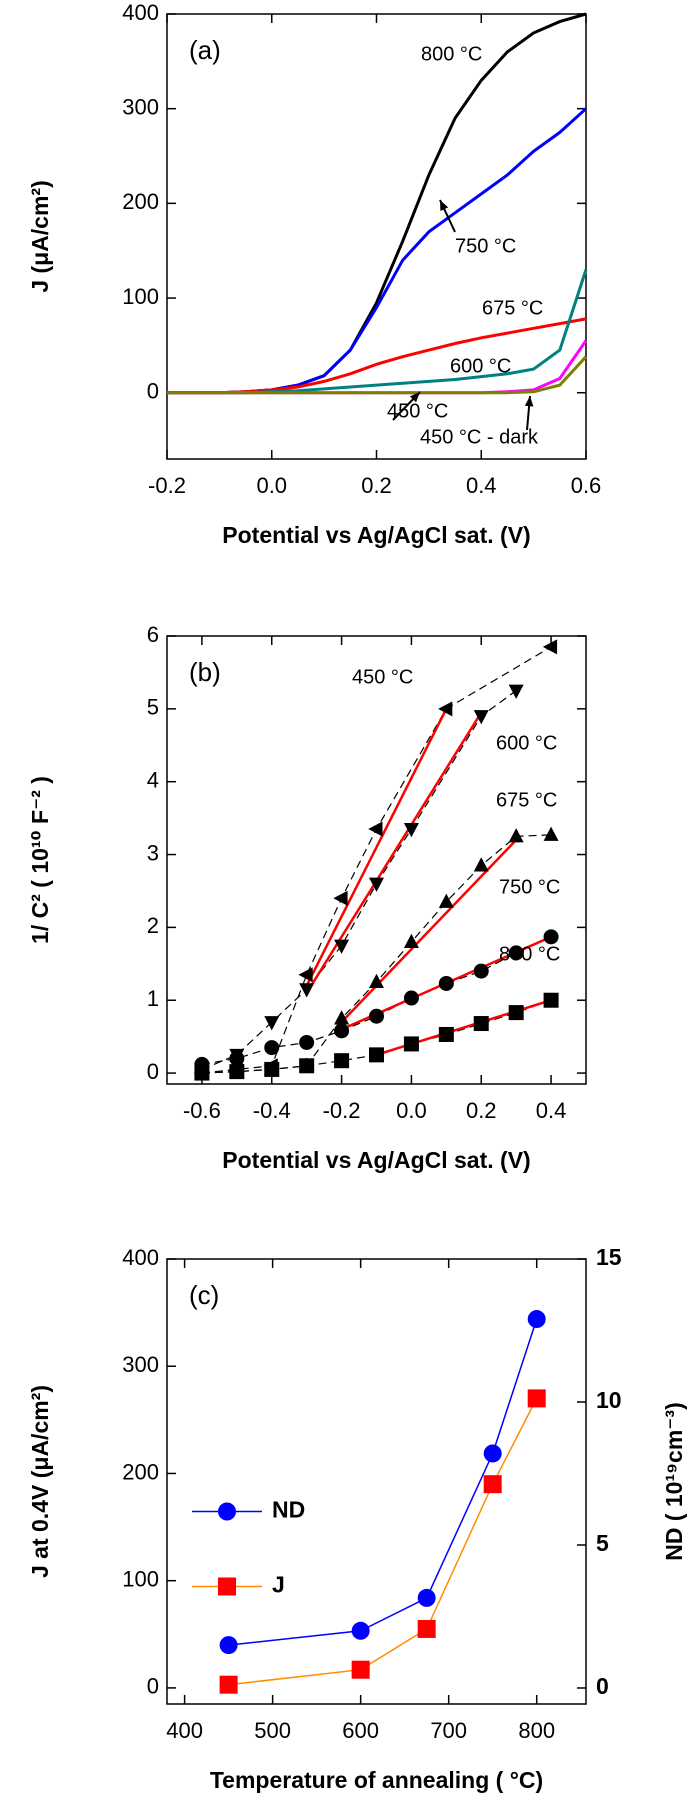 Image resolution: width=700 pixels, height=1819 pixels. I want to click on y-axis-title: J at 0.4V (μA/cm²), so click(40, 1481).